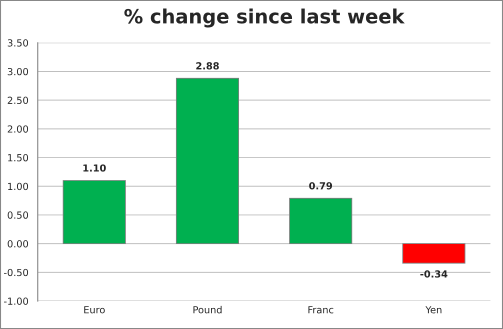 Image resolution: width=503 pixels, height=329 pixels. I want to click on y-tick-label: 0.00, so click(18, 244).